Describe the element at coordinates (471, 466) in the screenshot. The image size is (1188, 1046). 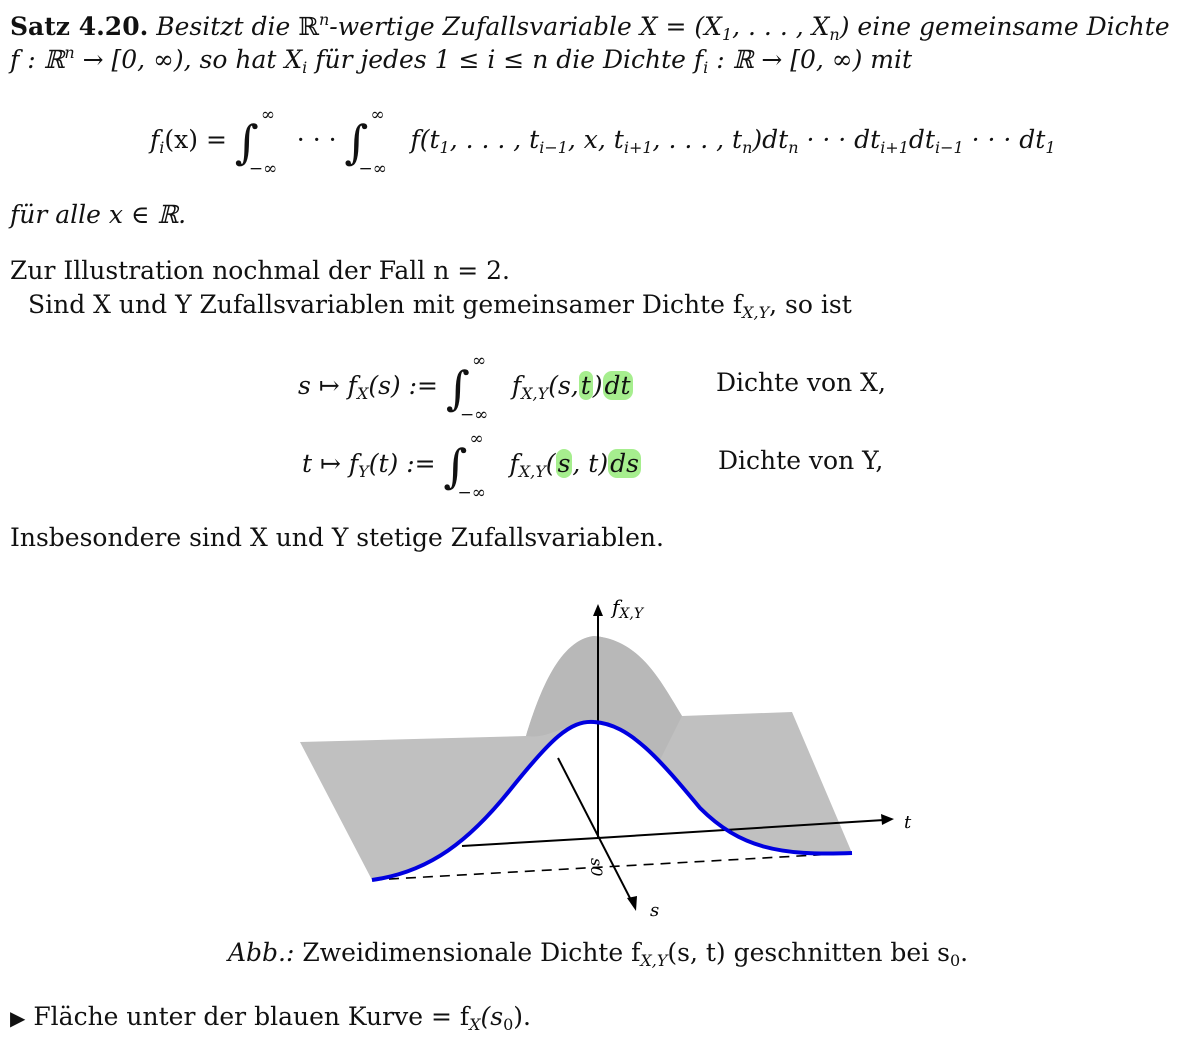
I see `density-y-formula: t ↦ fY(t) := ∫ ∞ −∞ fX,Y(s, t)ds` at that location.